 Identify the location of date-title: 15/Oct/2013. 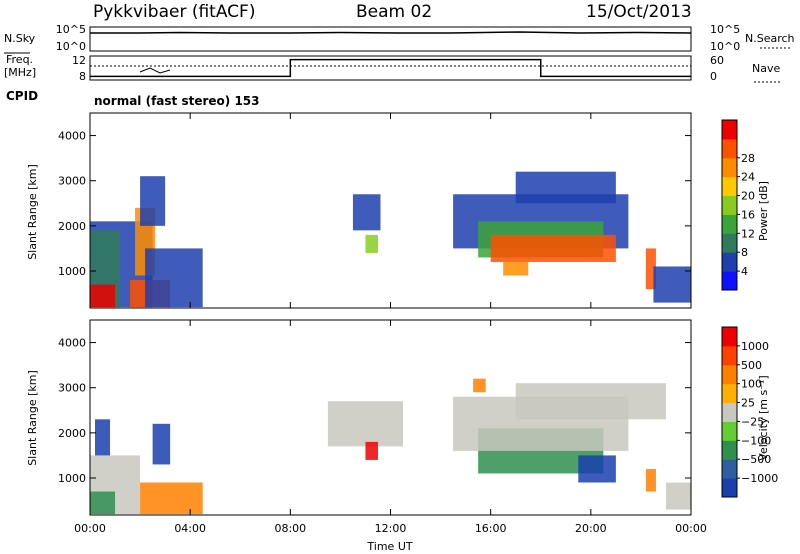
(639, 12).